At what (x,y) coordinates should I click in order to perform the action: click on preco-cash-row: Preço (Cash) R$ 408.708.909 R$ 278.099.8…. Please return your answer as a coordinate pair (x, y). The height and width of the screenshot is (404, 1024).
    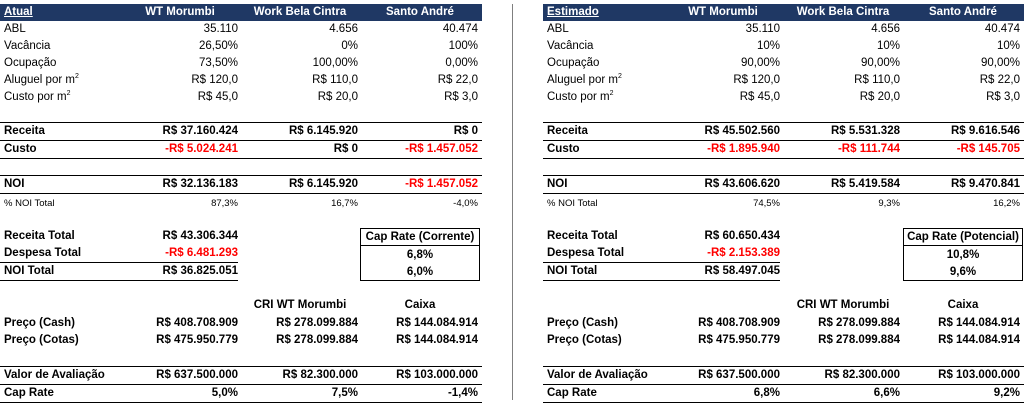
    Looking at the image, I should click on (241, 323).